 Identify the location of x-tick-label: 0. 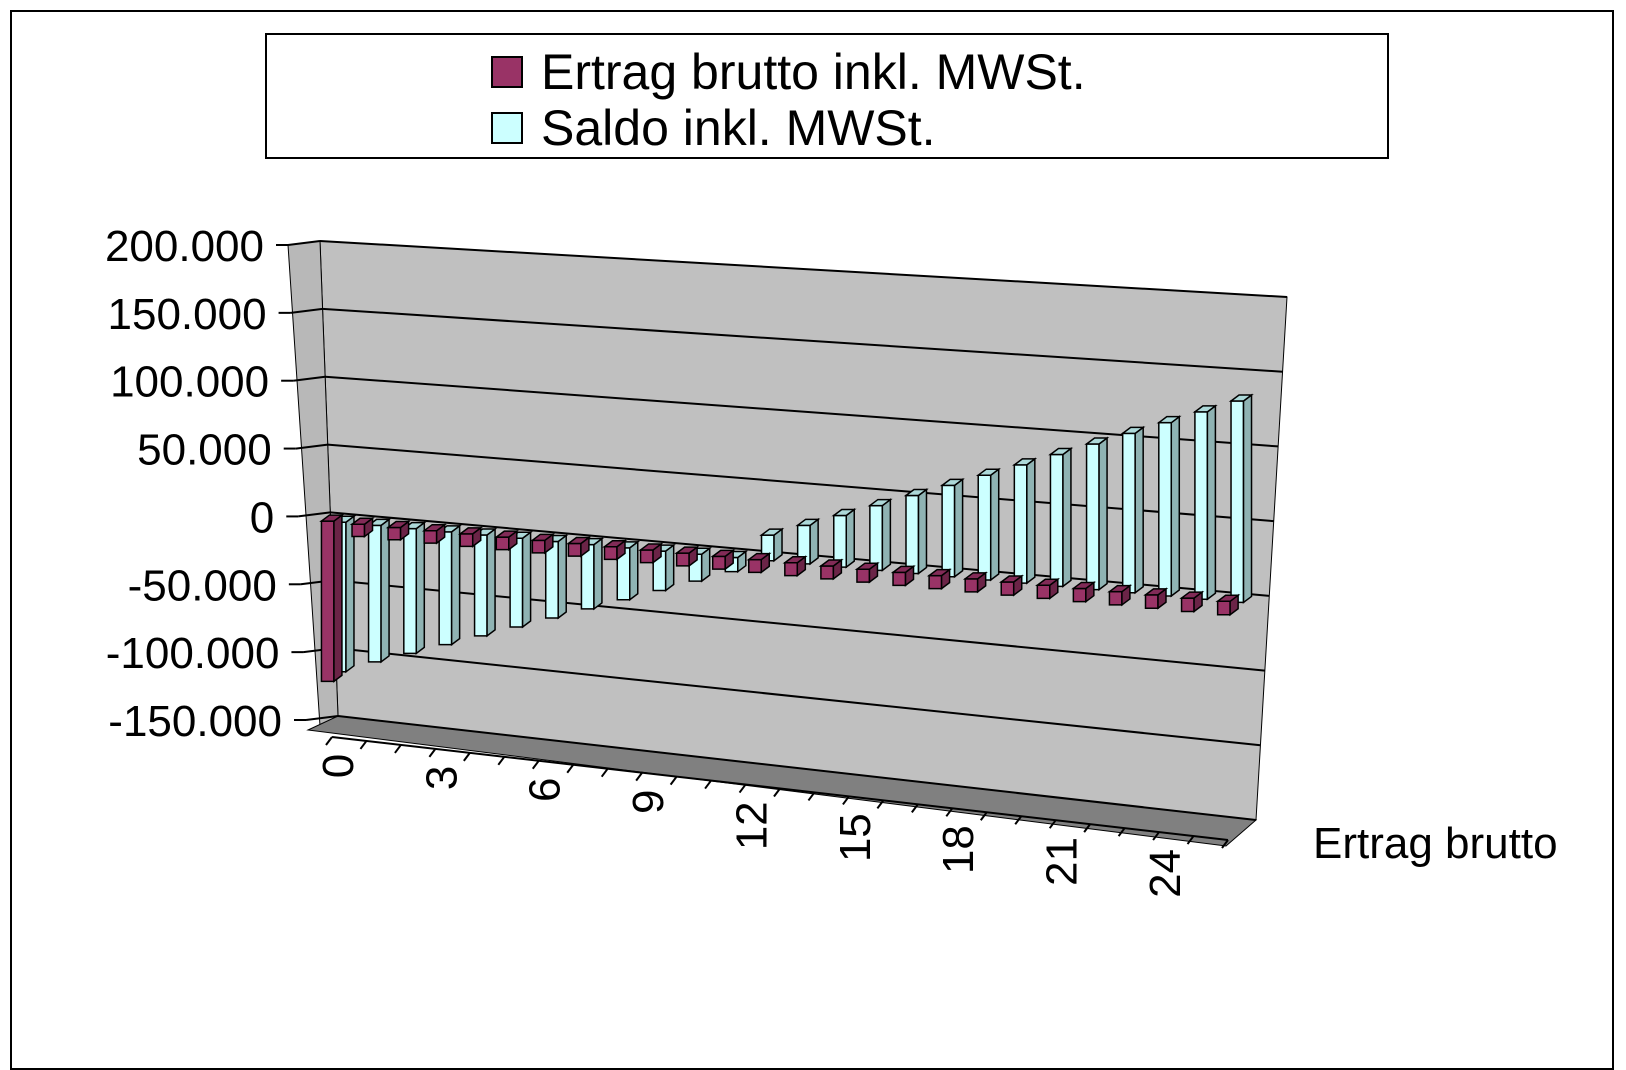
(338, 766).